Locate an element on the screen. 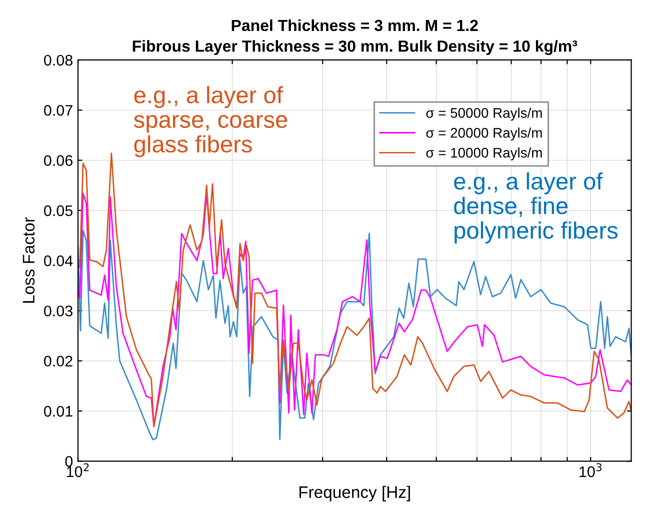  y-tick-label: 0.05 is located at coordinates (58, 210).